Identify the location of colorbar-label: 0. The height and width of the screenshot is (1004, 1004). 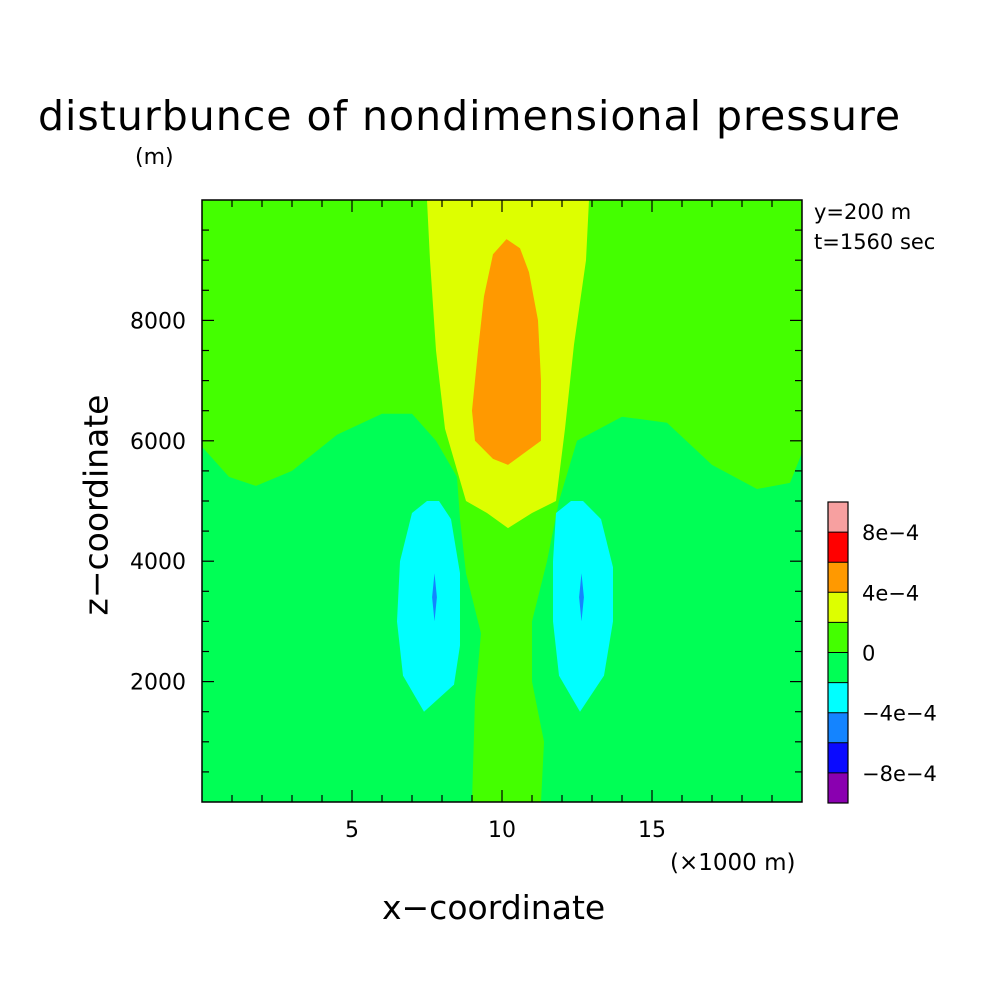
(868, 654).